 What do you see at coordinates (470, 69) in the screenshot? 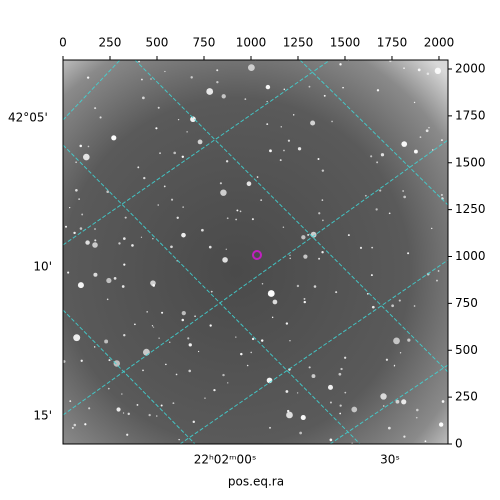
I see `y-tick-label: 2000` at bounding box center [470, 69].